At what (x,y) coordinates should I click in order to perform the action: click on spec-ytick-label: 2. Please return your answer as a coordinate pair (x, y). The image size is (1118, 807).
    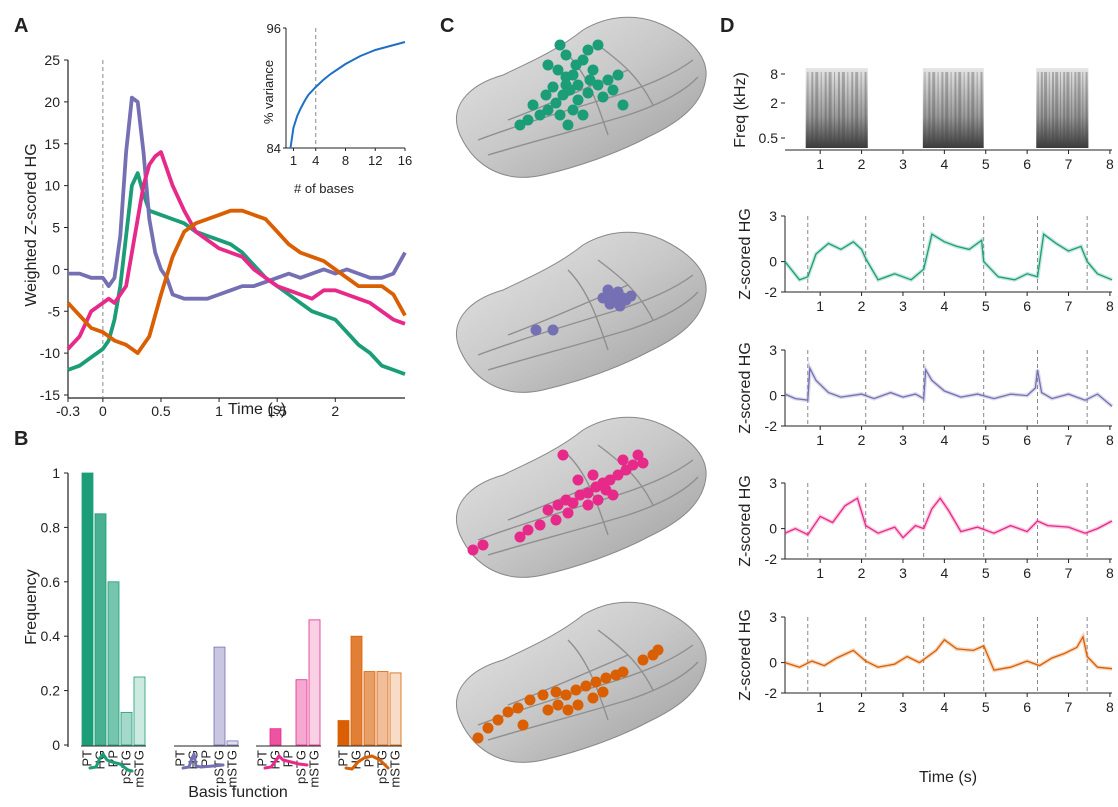
    Looking at the image, I should click on (774, 103).